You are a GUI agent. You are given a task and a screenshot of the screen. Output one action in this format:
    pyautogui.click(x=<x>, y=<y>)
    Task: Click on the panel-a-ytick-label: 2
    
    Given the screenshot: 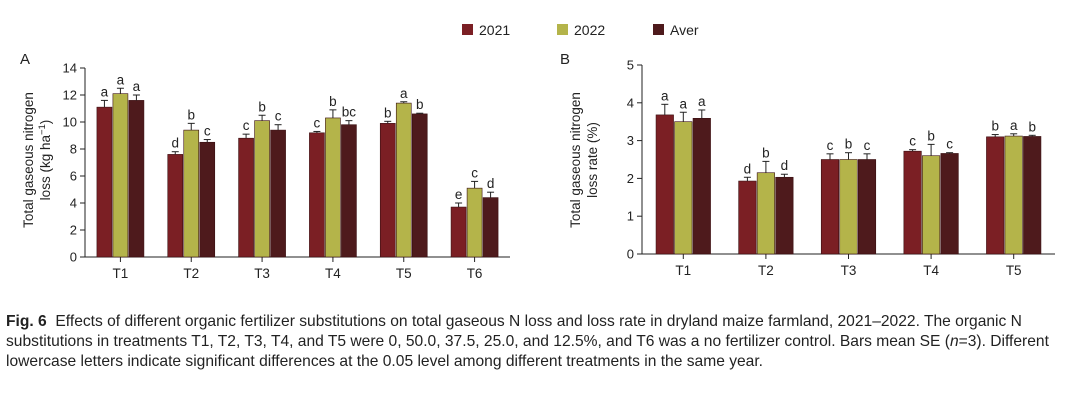 What is the action you would take?
    pyautogui.click(x=73, y=230)
    